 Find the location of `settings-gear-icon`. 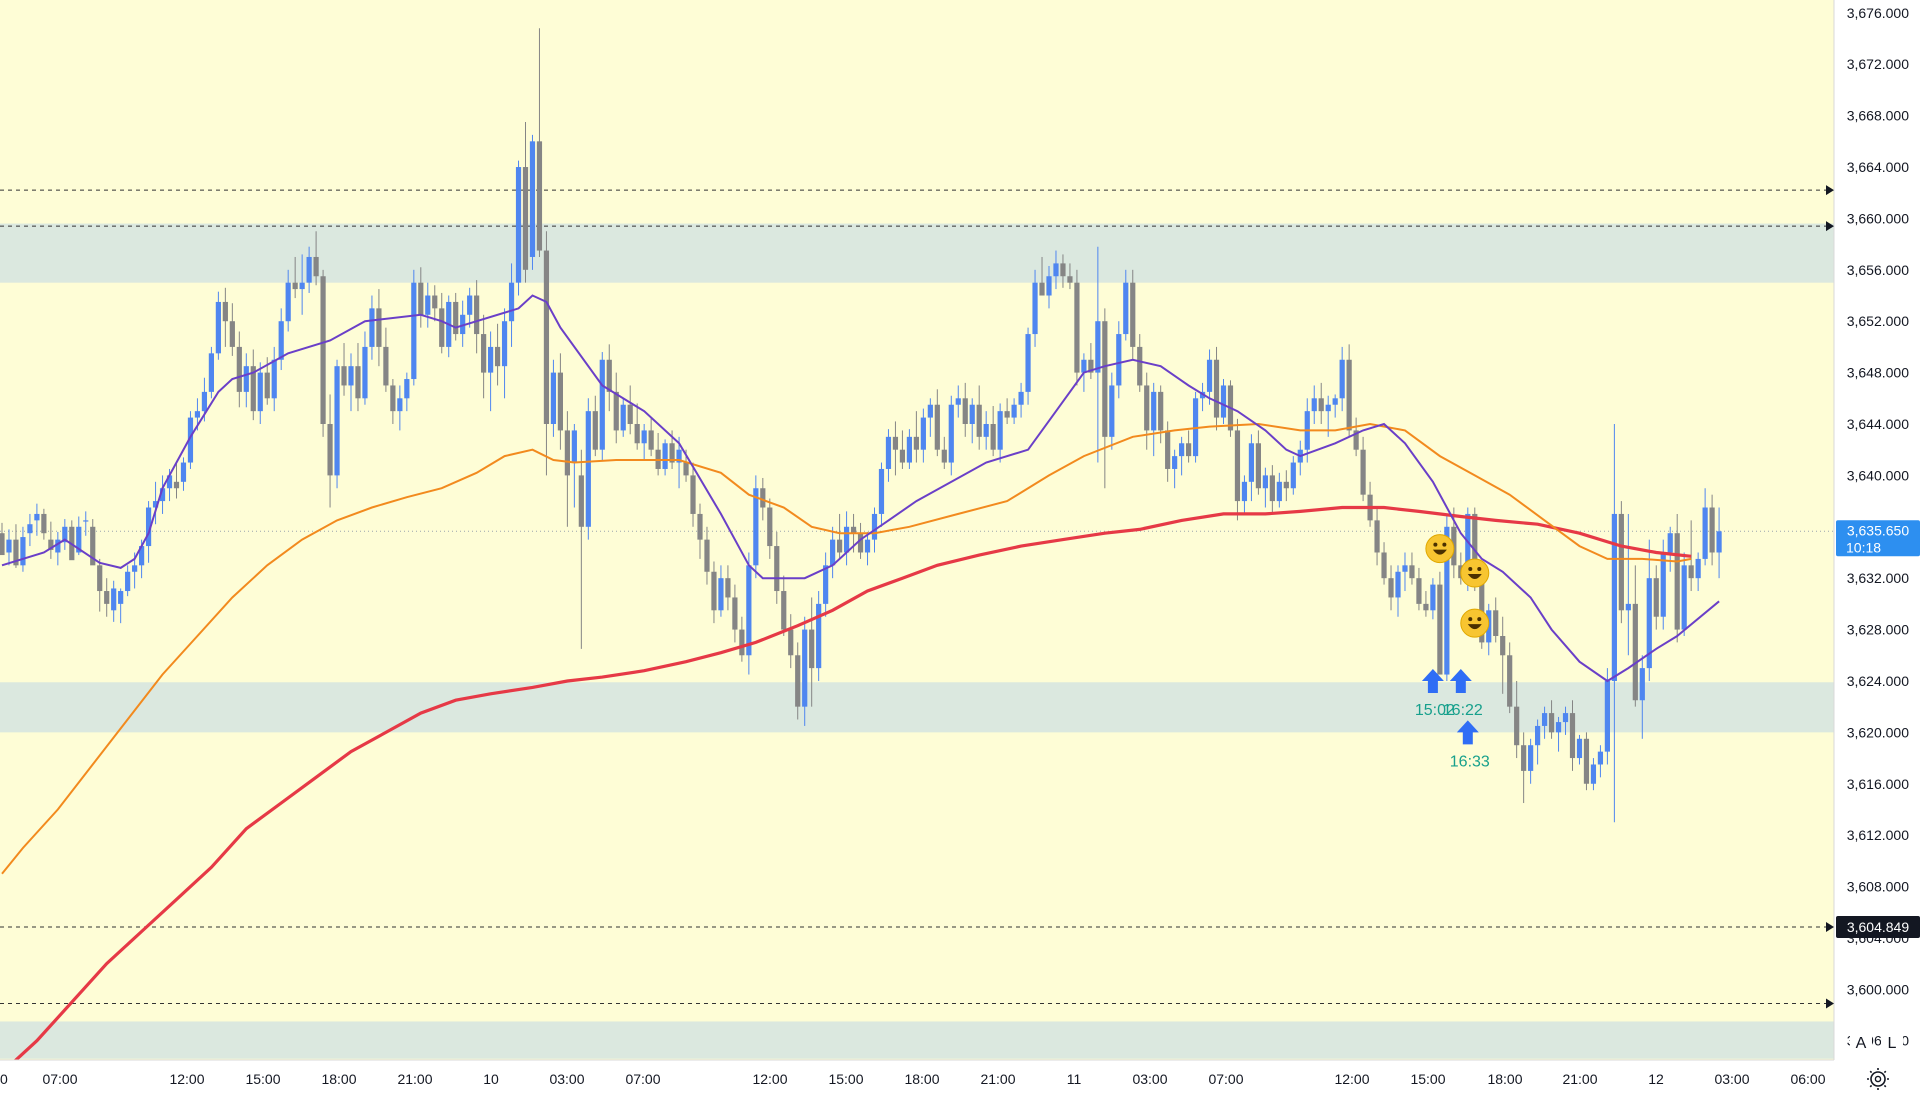

settings-gear-icon is located at coordinates (1878, 1079).